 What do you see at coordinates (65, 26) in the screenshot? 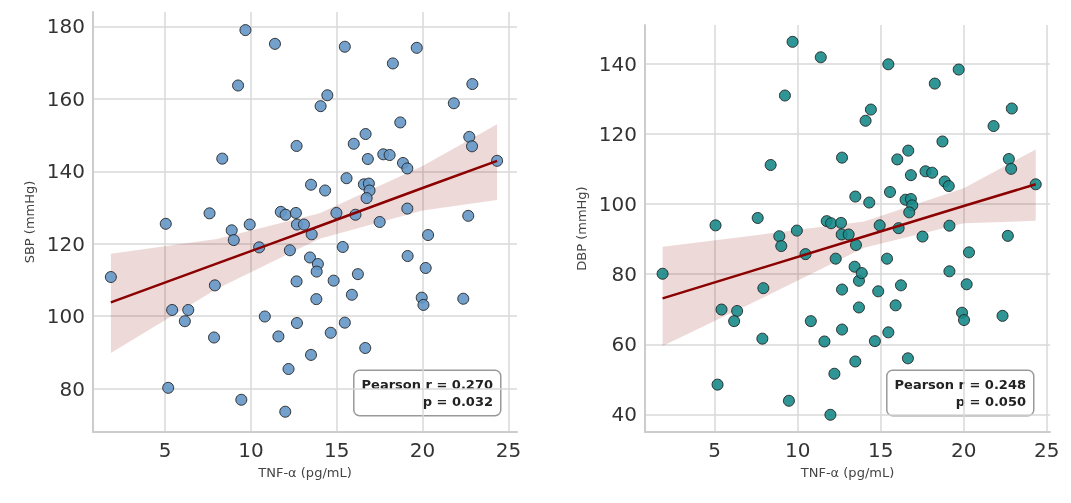
I see `y-tick-label: 180` at bounding box center [65, 26].